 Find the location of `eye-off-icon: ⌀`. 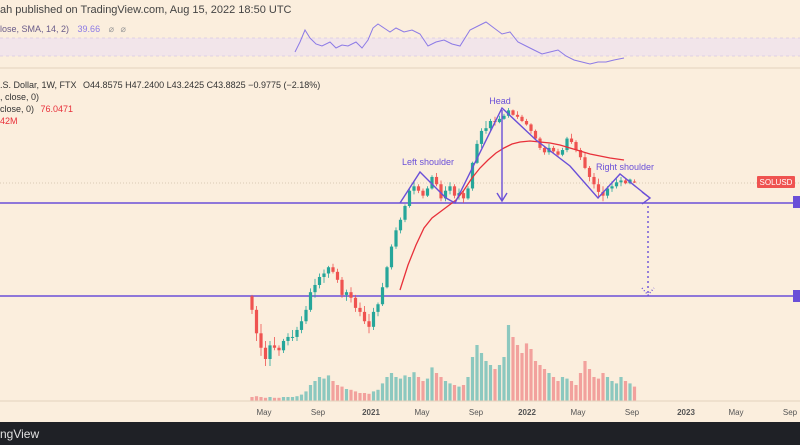

eye-off-icon: ⌀ is located at coordinates (111, 29).